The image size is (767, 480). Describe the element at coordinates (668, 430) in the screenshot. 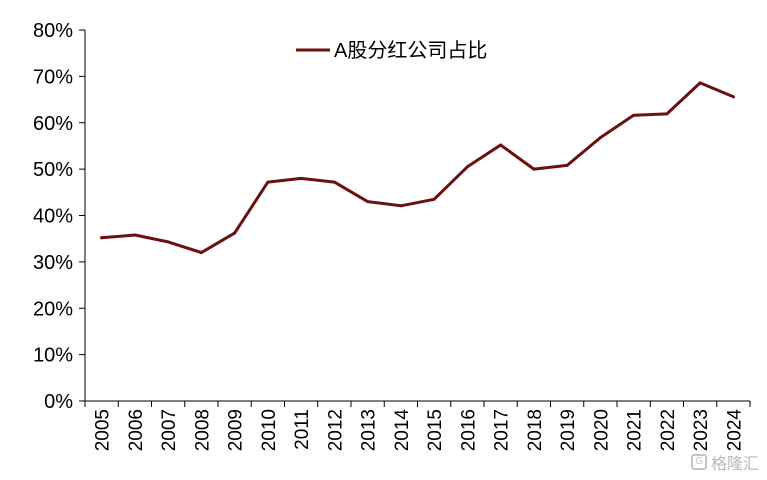

I see `x-tick-label: 2022` at that location.